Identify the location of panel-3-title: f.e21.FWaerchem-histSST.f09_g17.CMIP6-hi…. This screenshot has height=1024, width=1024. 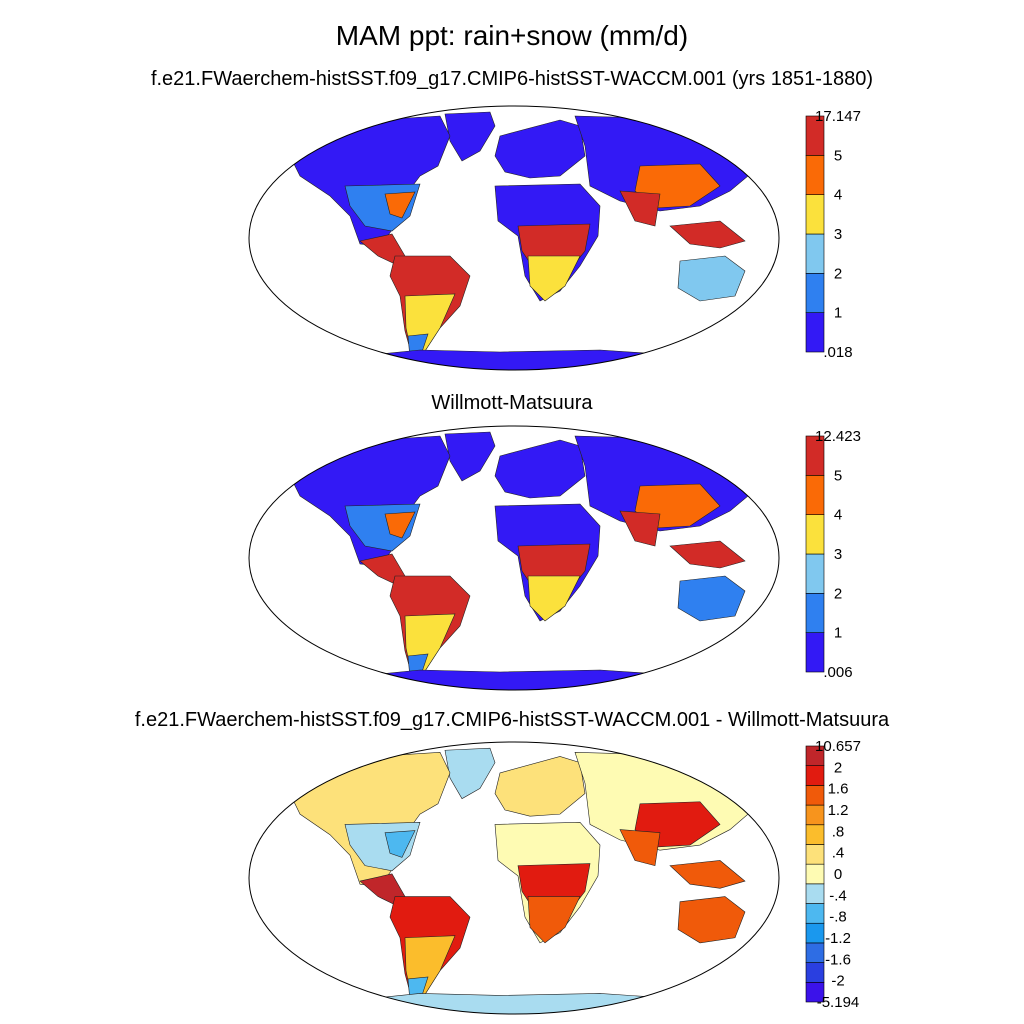
(512, 720).